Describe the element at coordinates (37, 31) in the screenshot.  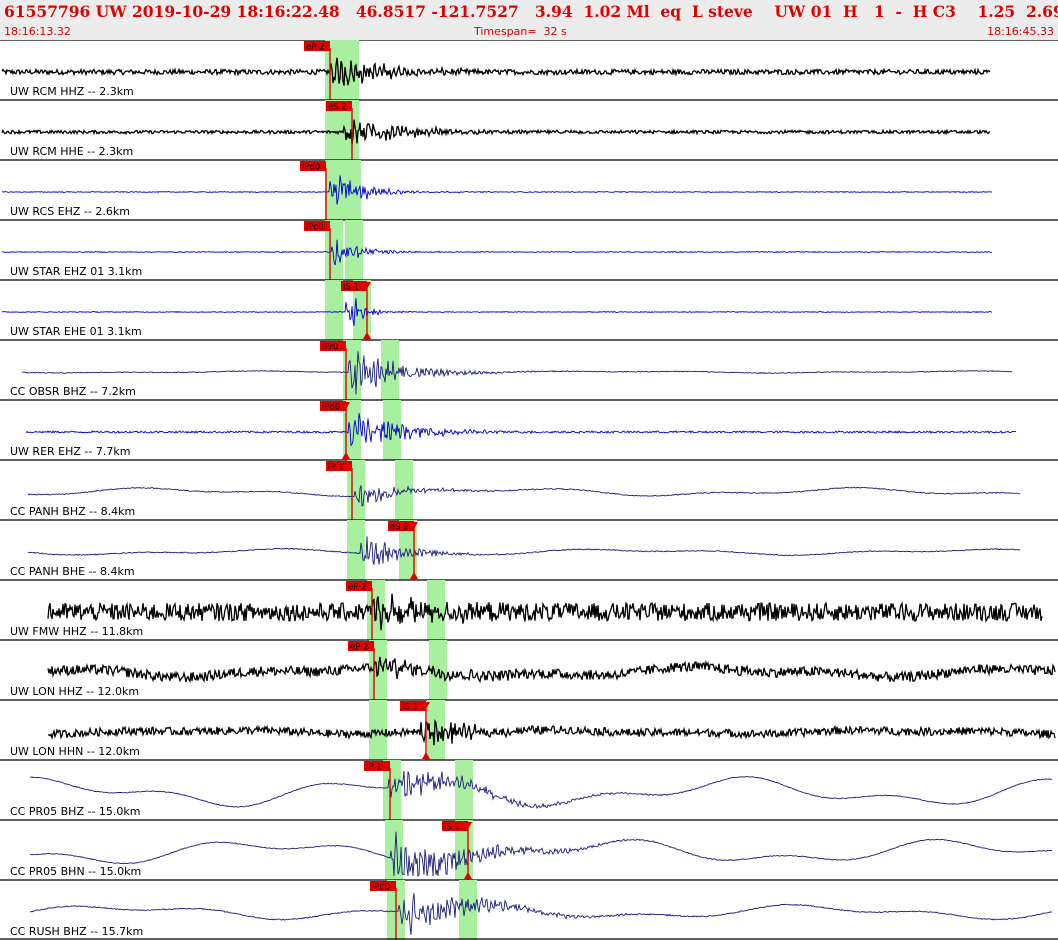
I see `start-time: 18:16:13.32` at that location.